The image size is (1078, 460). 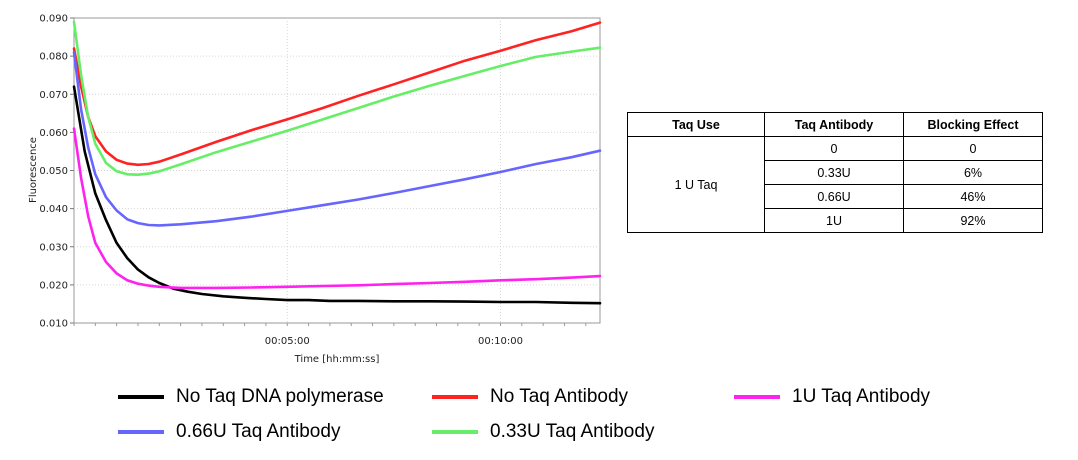 I want to click on header-blocking-effect: Blocking Effect, so click(x=973, y=124).